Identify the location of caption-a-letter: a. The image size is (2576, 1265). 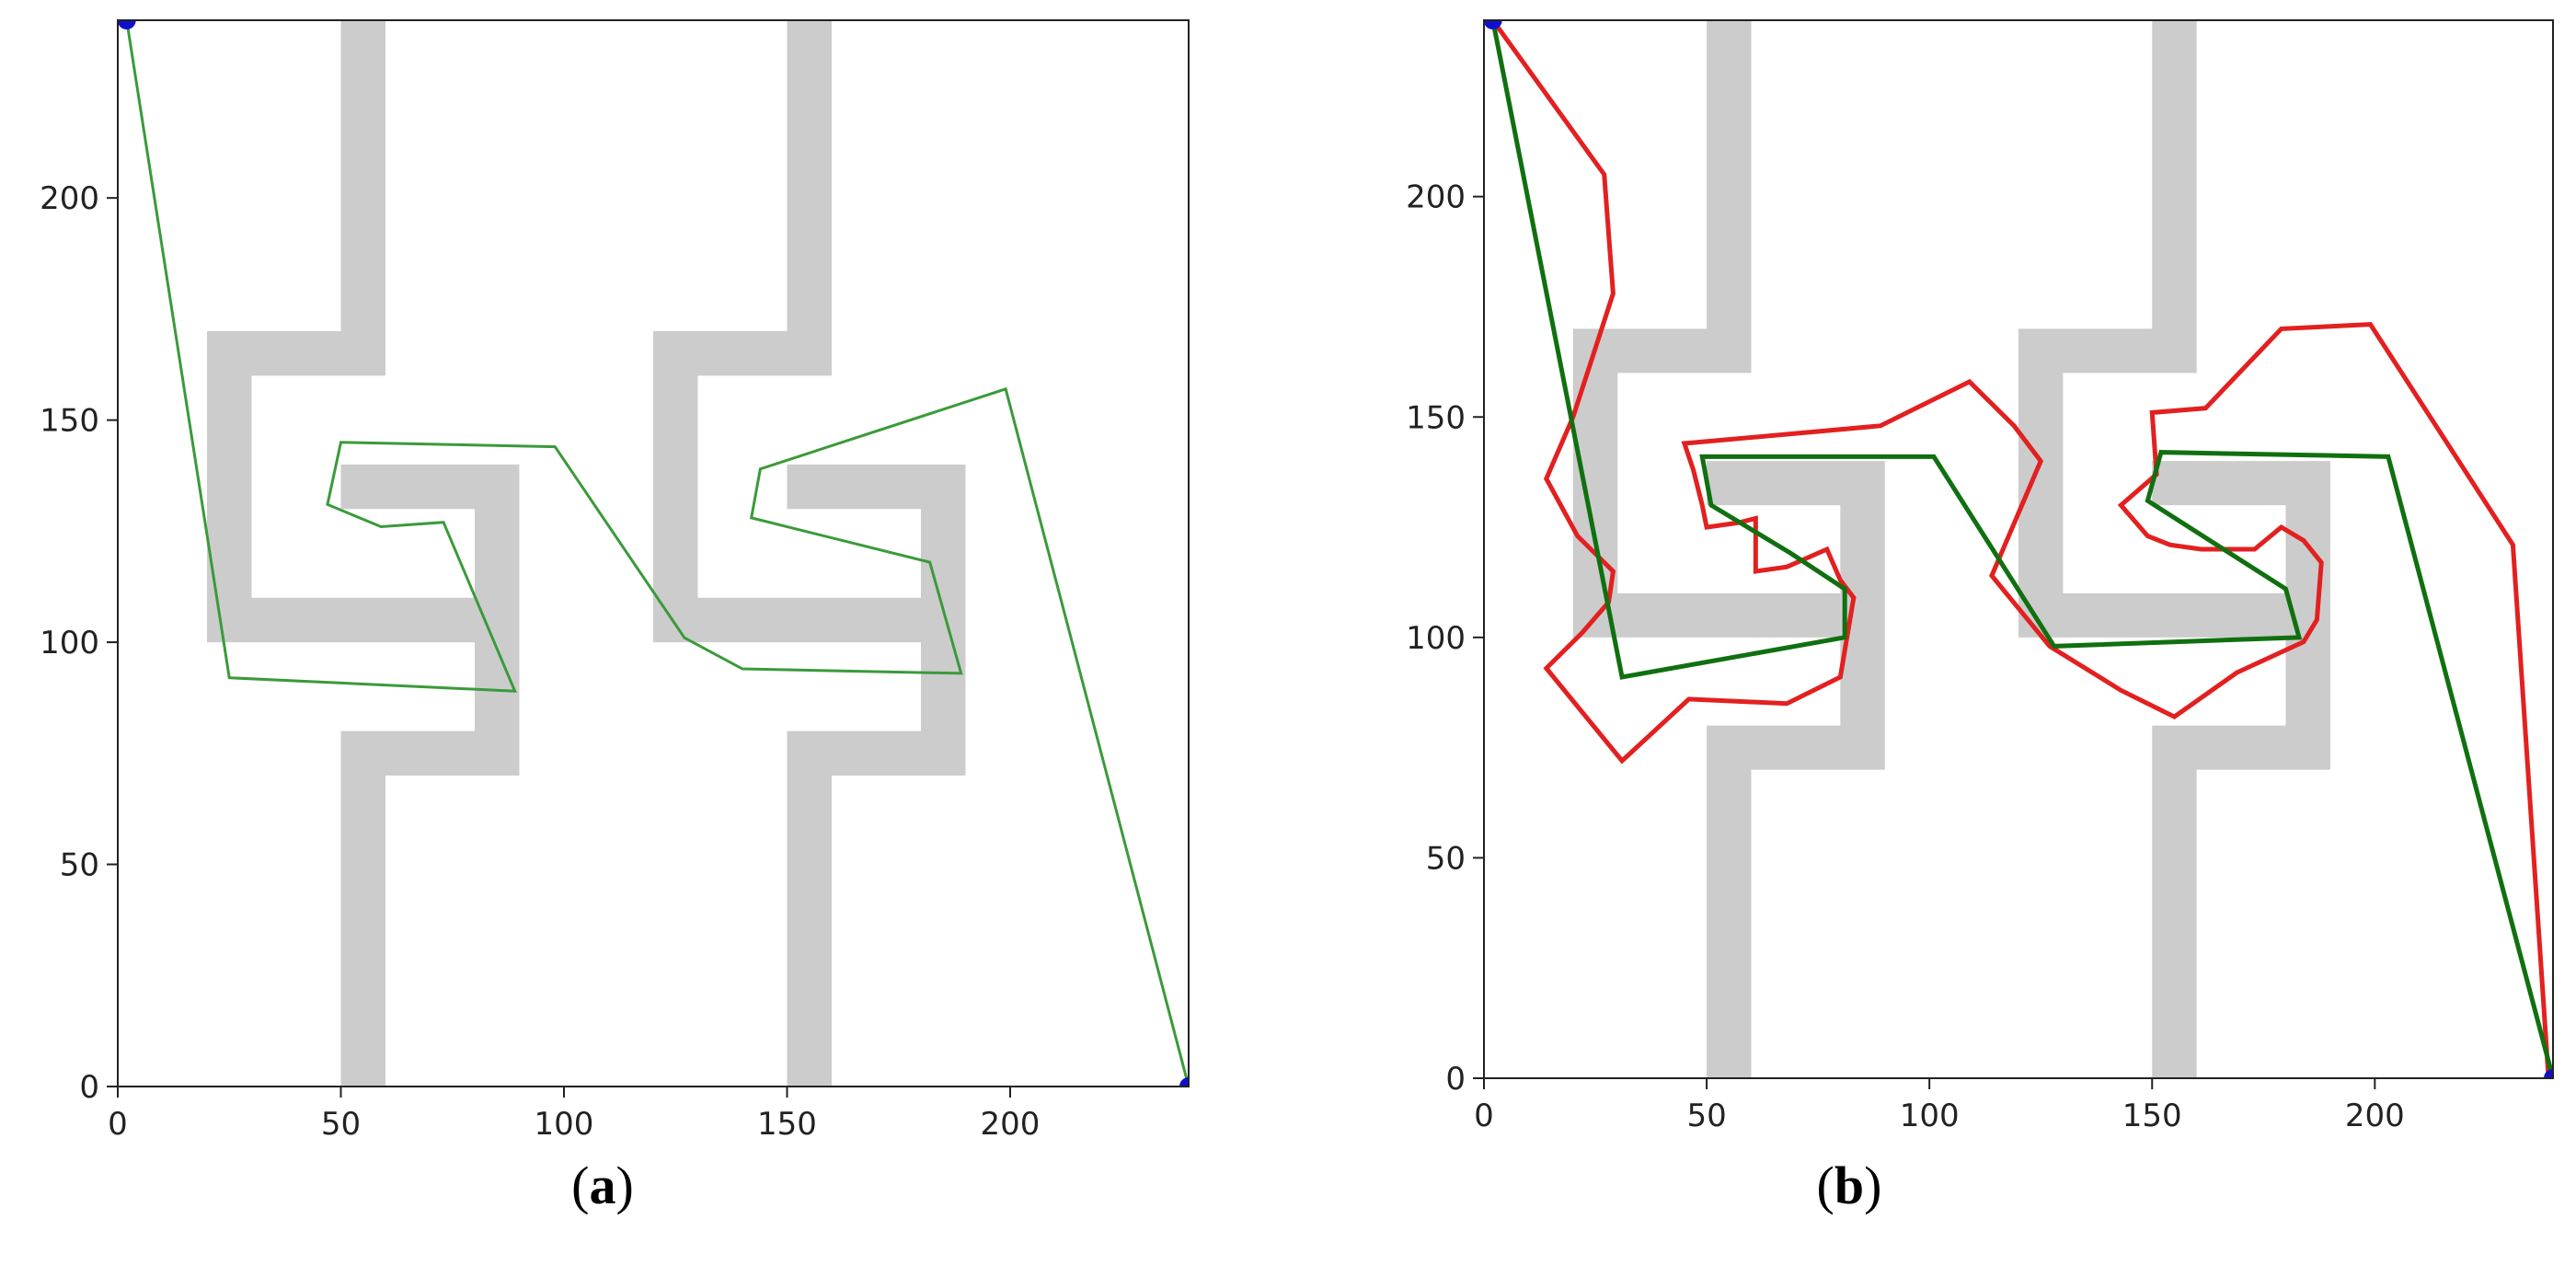
(602, 1185).